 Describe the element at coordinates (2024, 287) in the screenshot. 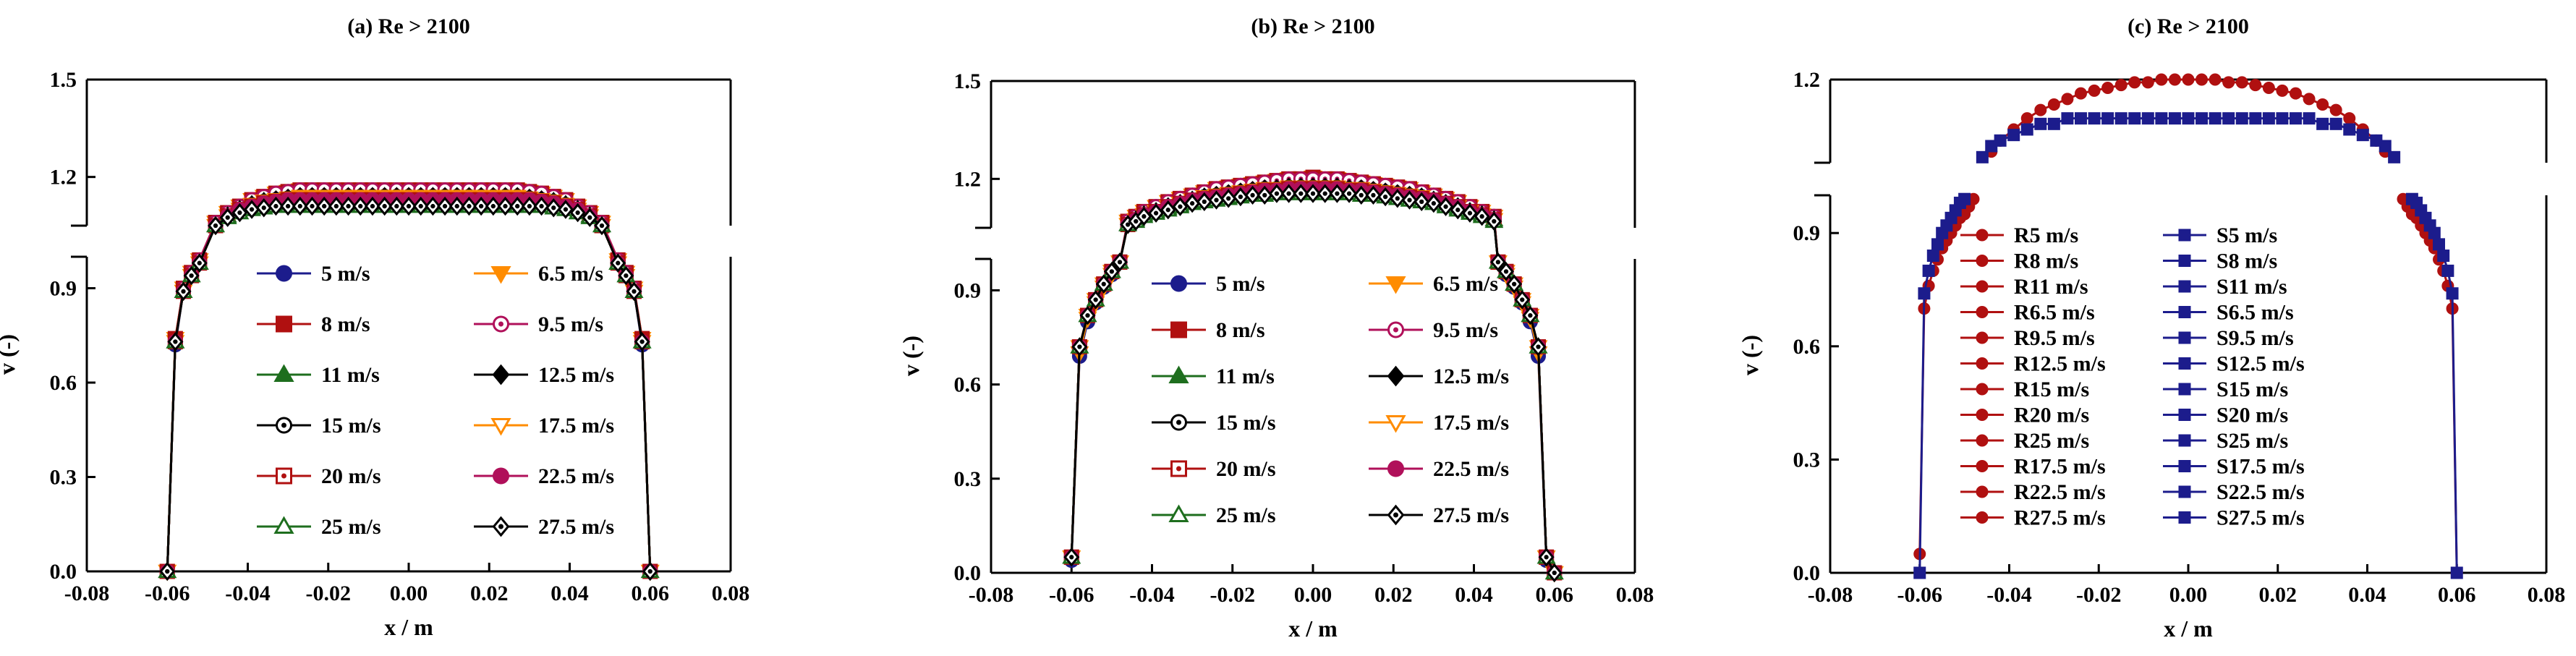

I see `legend-entry: R11 m/s` at that location.